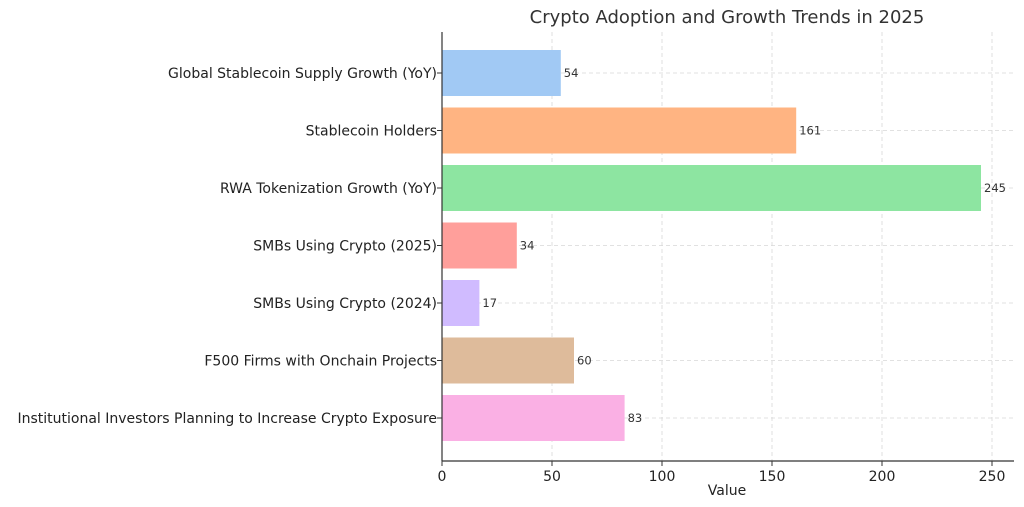  What do you see at coordinates (345, 247) in the screenshot?
I see `category-label: SMBs Using Crypto (2025)` at bounding box center [345, 247].